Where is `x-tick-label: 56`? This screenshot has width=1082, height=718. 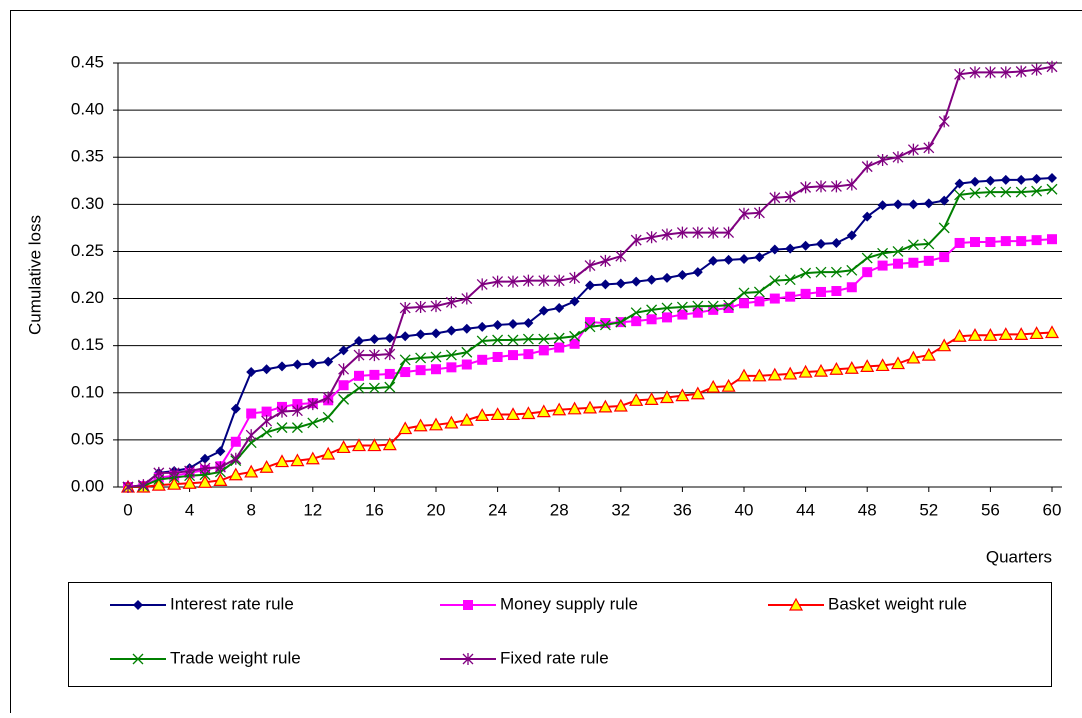
x-tick-label: 56 is located at coordinates (990, 509).